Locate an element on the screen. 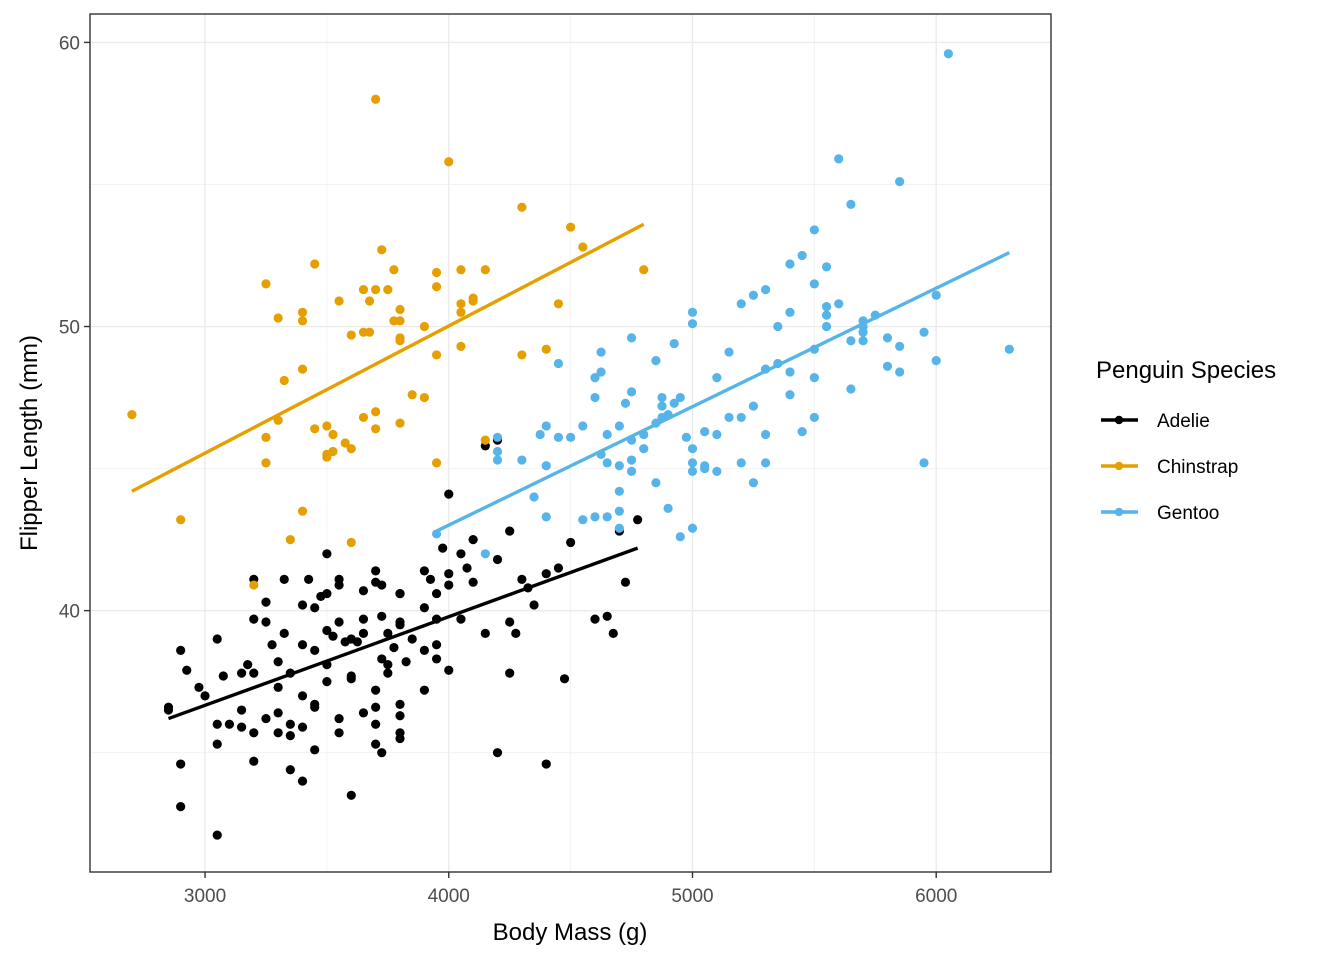 This screenshot has height=965, width=1344. x-axis-title: Body Mass (g) is located at coordinates (570, 932).